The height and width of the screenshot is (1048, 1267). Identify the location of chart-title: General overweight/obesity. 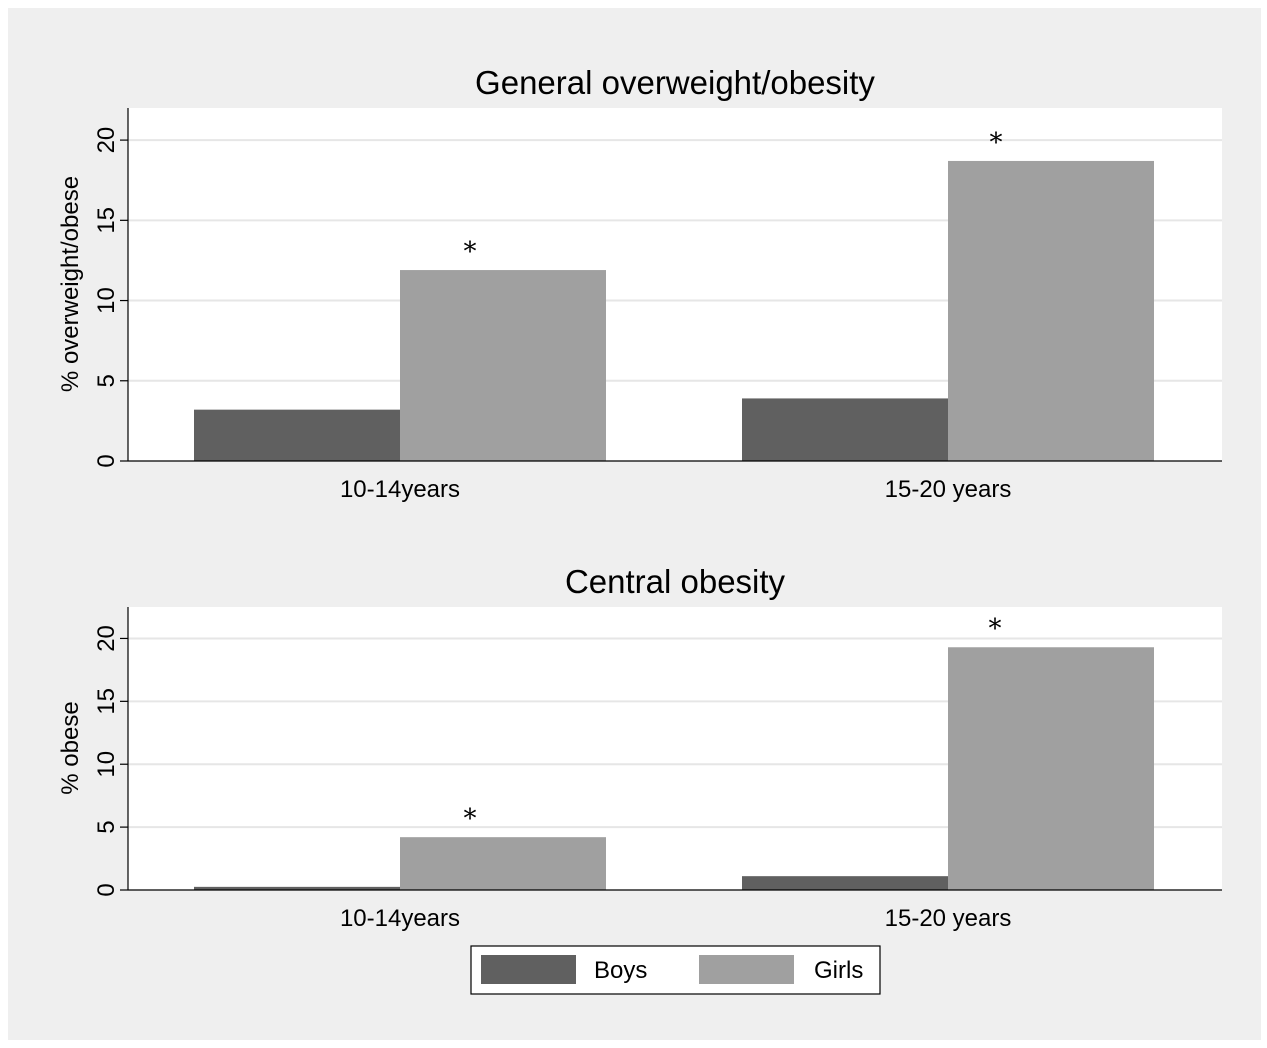
(675, 82).